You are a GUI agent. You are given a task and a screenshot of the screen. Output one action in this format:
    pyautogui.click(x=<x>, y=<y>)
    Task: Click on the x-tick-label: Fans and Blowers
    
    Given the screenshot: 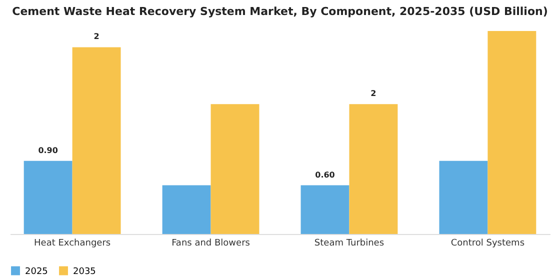 What is the action you would take?
    pyautogui.click(x=211, y=243)
    